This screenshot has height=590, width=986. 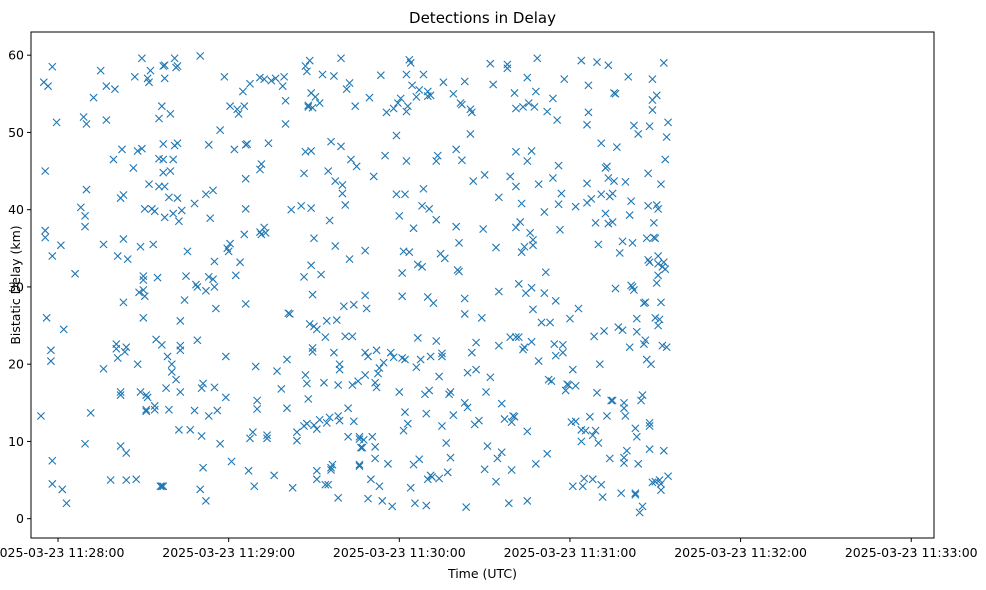 What do you see at coordinates (740, 552) in the screenshot?
I see `x-tick-label: 2025-03-23 11:32:00` at bounding box center [740, 552].